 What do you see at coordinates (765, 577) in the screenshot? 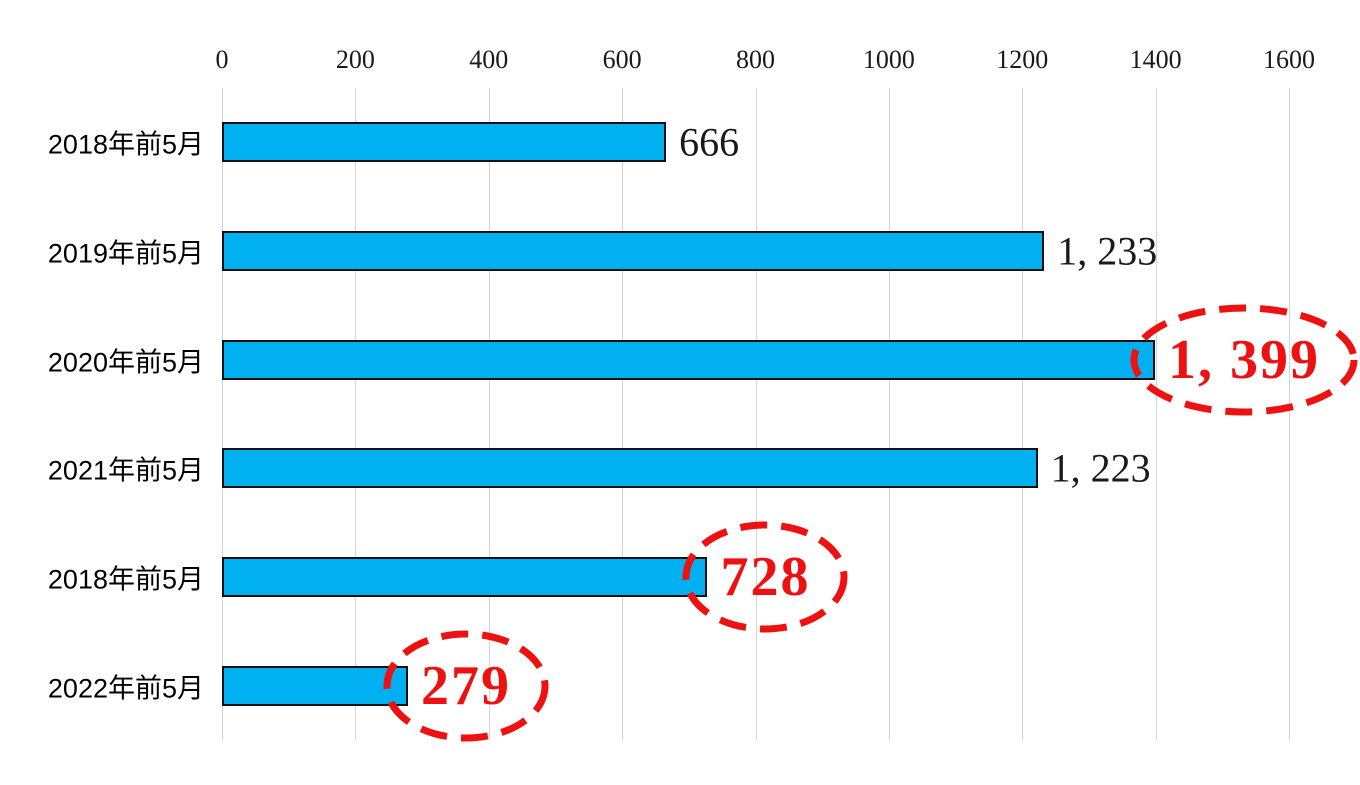
I see `value-label-highlighted: 728` at bounding box center [765, 577].